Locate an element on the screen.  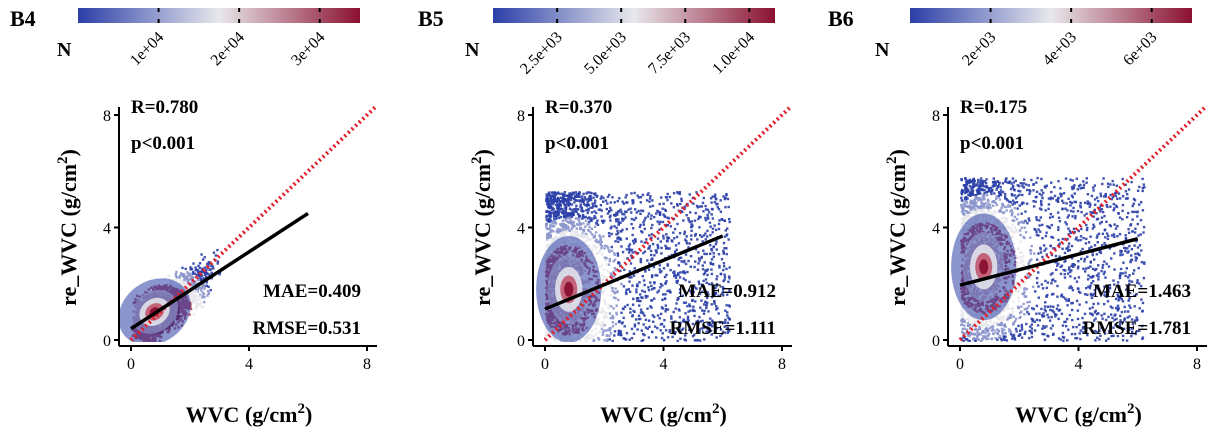
panel-label: B4 is located at coordinates (23, 18).